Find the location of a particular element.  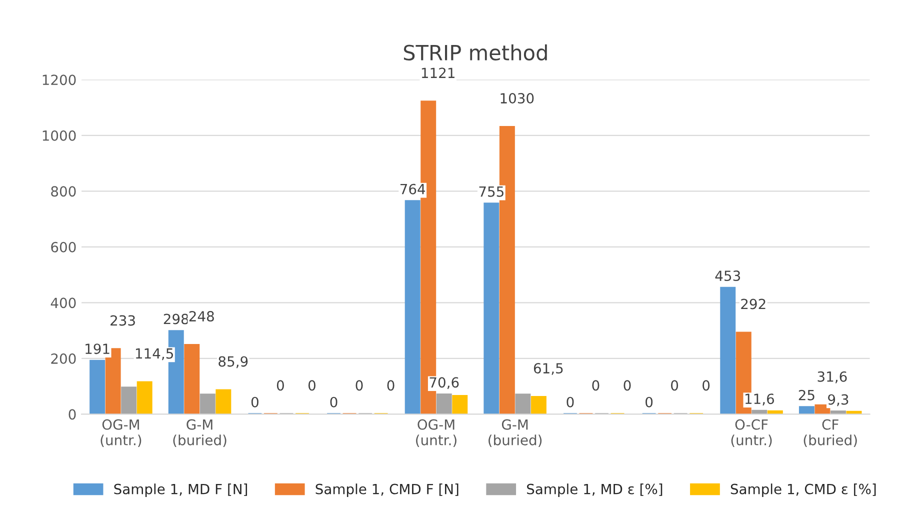

data-label: 85,9 is located at coordinates (233, 362).